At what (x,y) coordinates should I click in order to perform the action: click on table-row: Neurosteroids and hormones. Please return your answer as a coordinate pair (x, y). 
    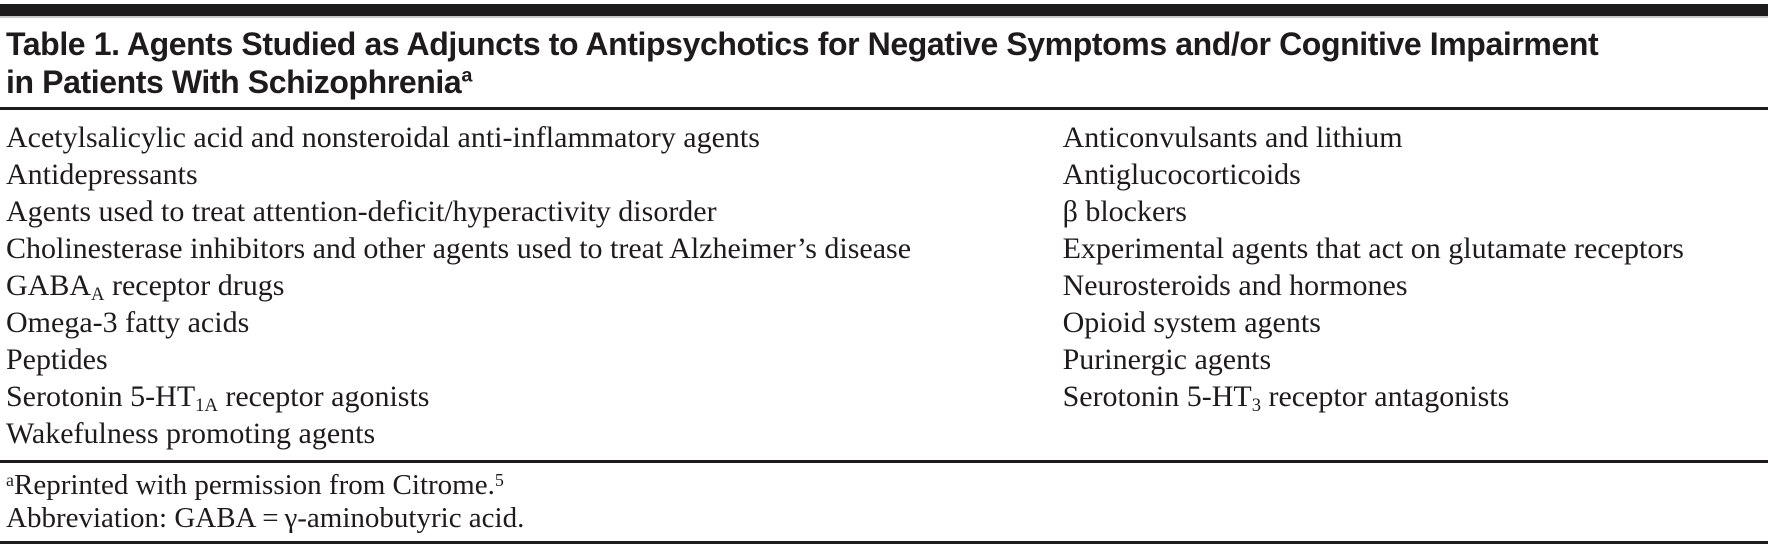
    Looking at the image, I should click on (1415, 285).